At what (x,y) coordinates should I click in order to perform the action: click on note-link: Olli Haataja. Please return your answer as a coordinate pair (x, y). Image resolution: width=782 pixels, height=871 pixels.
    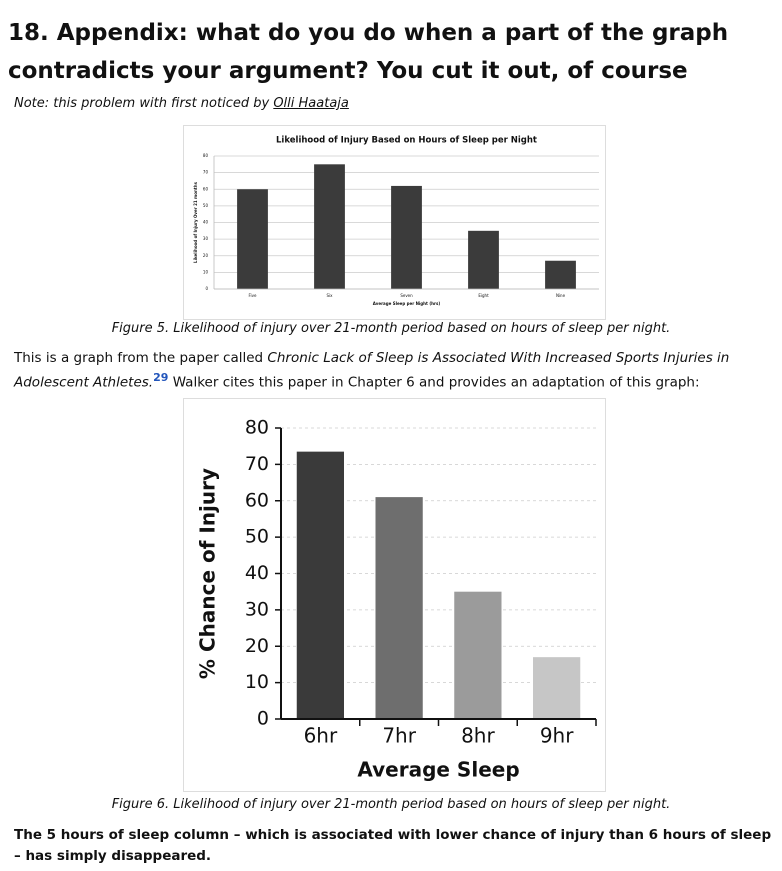
    Looking at the image, I should click on (311, 103).